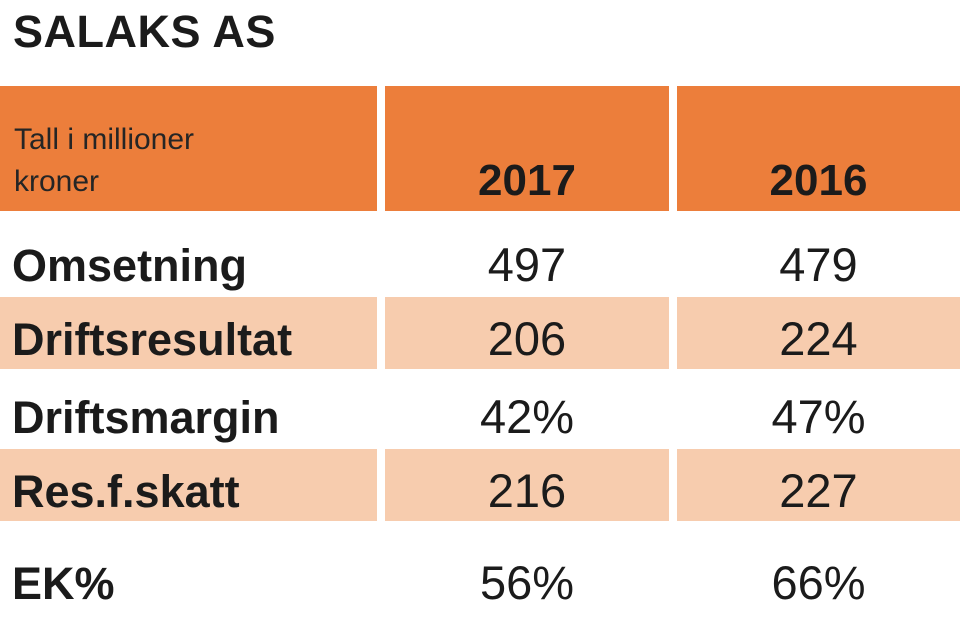 The height and width of the screenshot is (628, 960). What do you see at coordinates (818, 416) in the screenshot?
I see `value: 47%` at bounding box center [818, 416].